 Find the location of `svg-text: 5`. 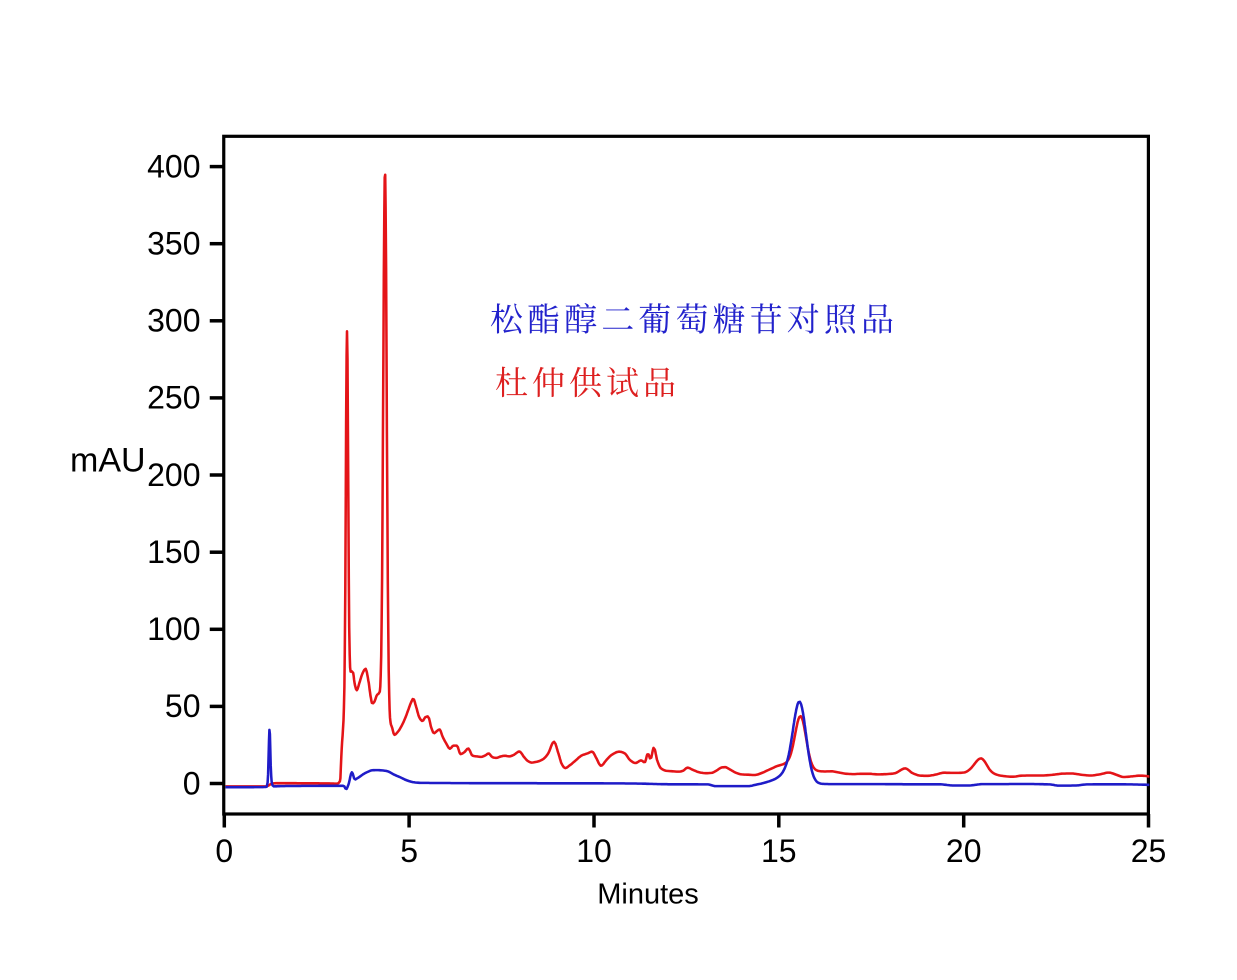

svg-text: 5 is located at coordinates (409, 851).